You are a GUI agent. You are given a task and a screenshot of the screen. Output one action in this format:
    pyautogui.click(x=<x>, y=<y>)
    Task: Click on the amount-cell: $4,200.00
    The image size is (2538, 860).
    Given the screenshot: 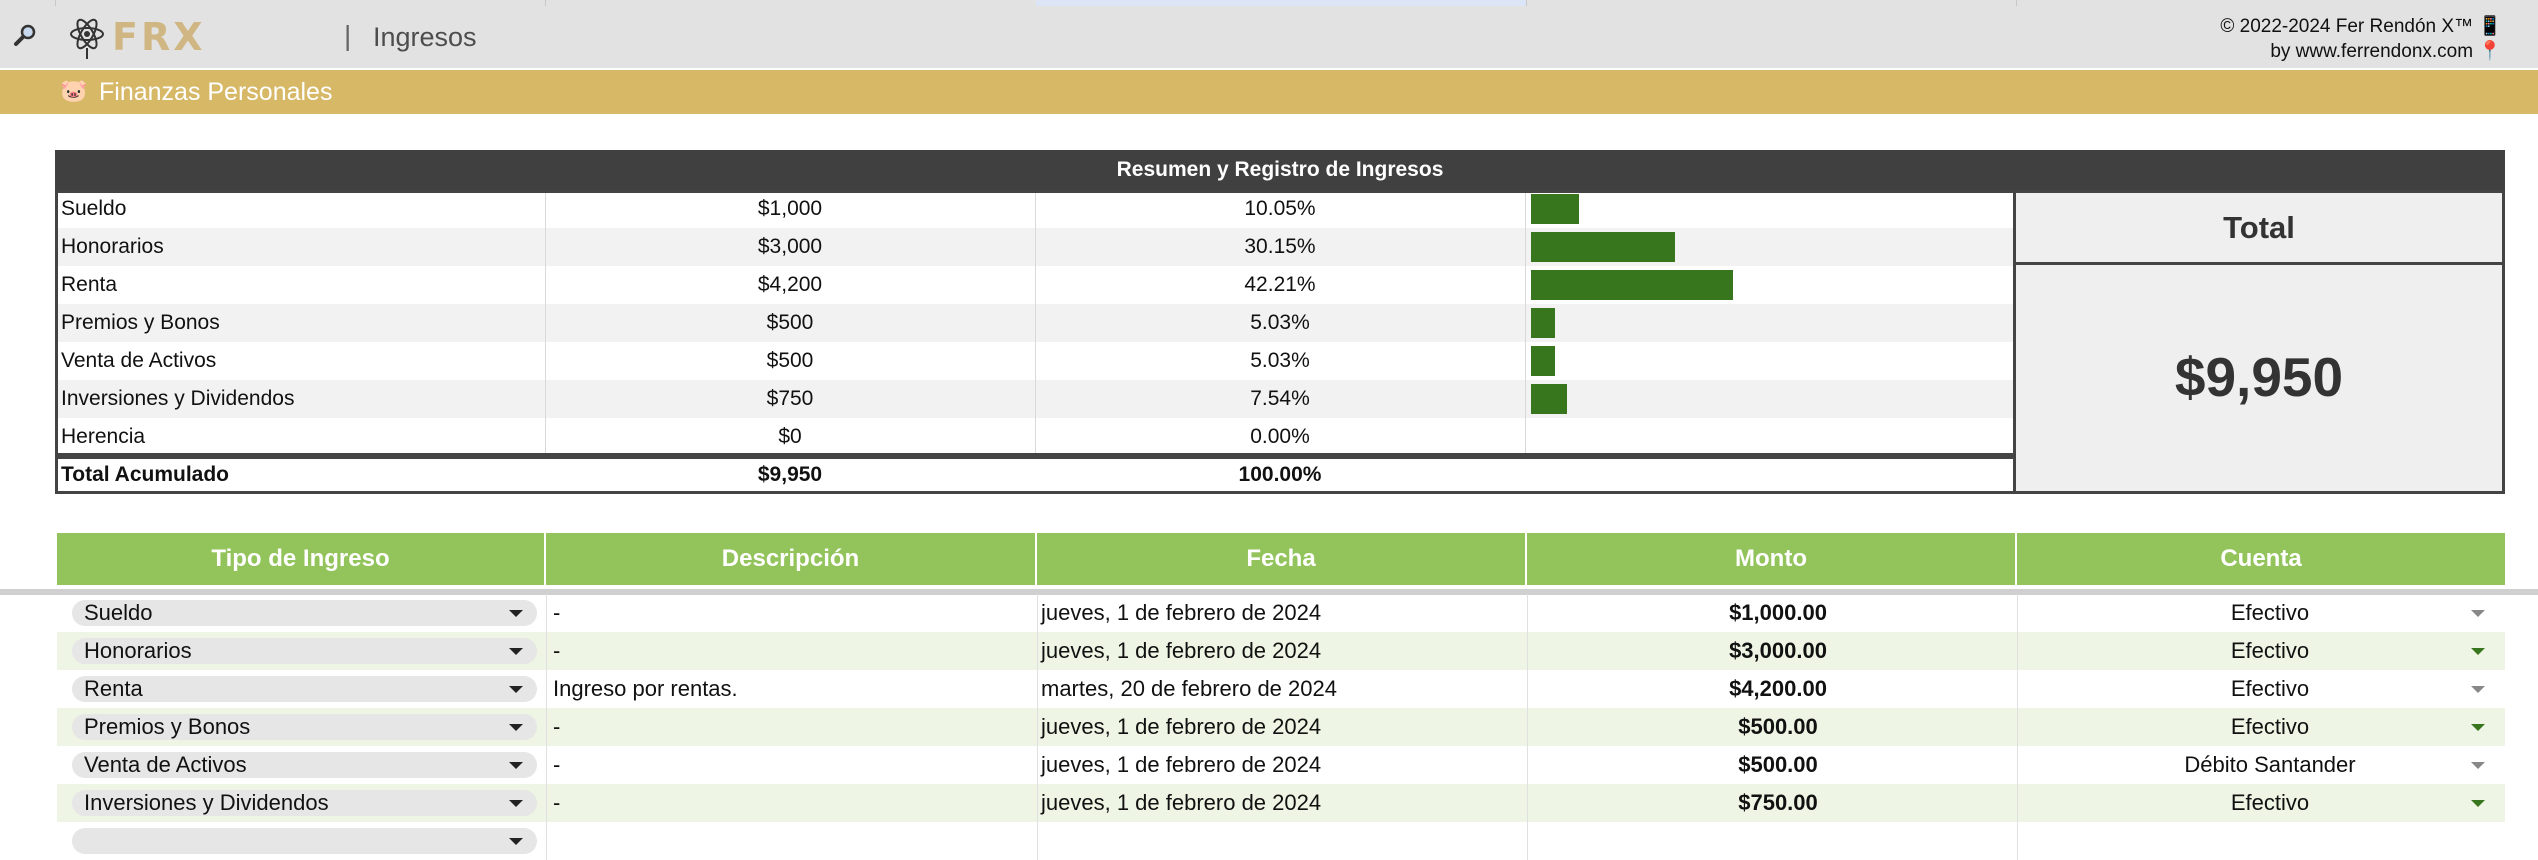 What is the action you would take?
    pyautogui.click(x=1778, y=688)
    